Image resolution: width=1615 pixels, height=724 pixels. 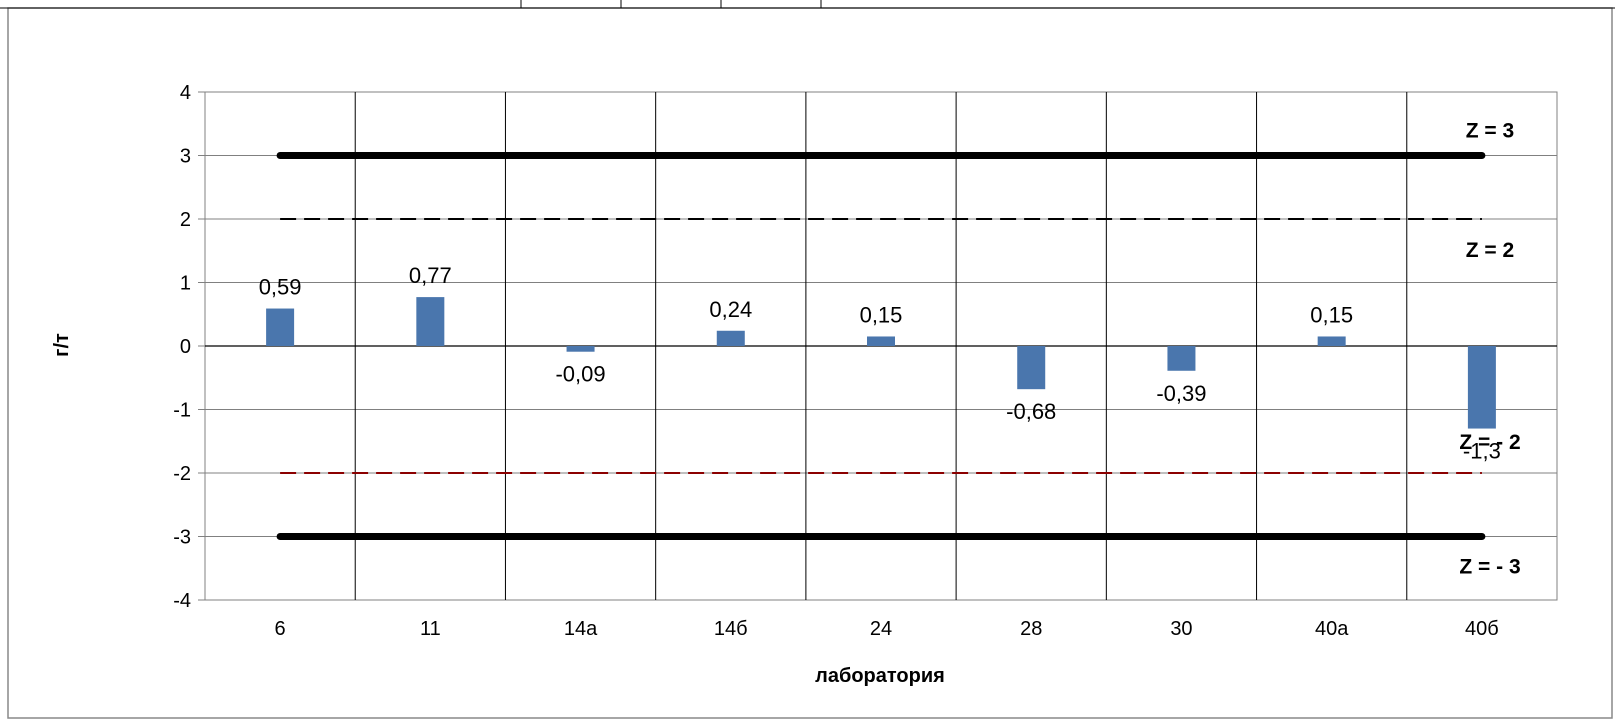 I want to click on x-tick-label: 11, so click(x=430, y=629).